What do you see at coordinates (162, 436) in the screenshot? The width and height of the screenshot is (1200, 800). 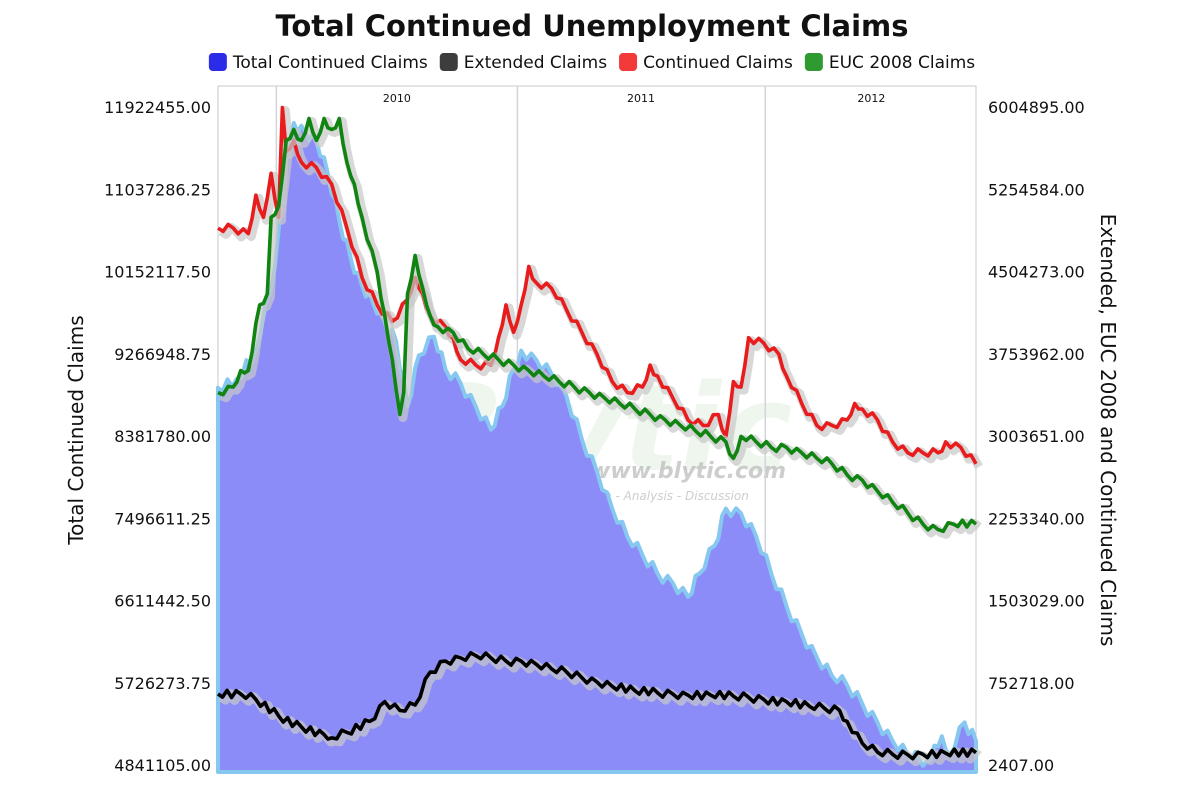 I see `left-tick-label: 8381780.00` at bounding box center [162, 436].